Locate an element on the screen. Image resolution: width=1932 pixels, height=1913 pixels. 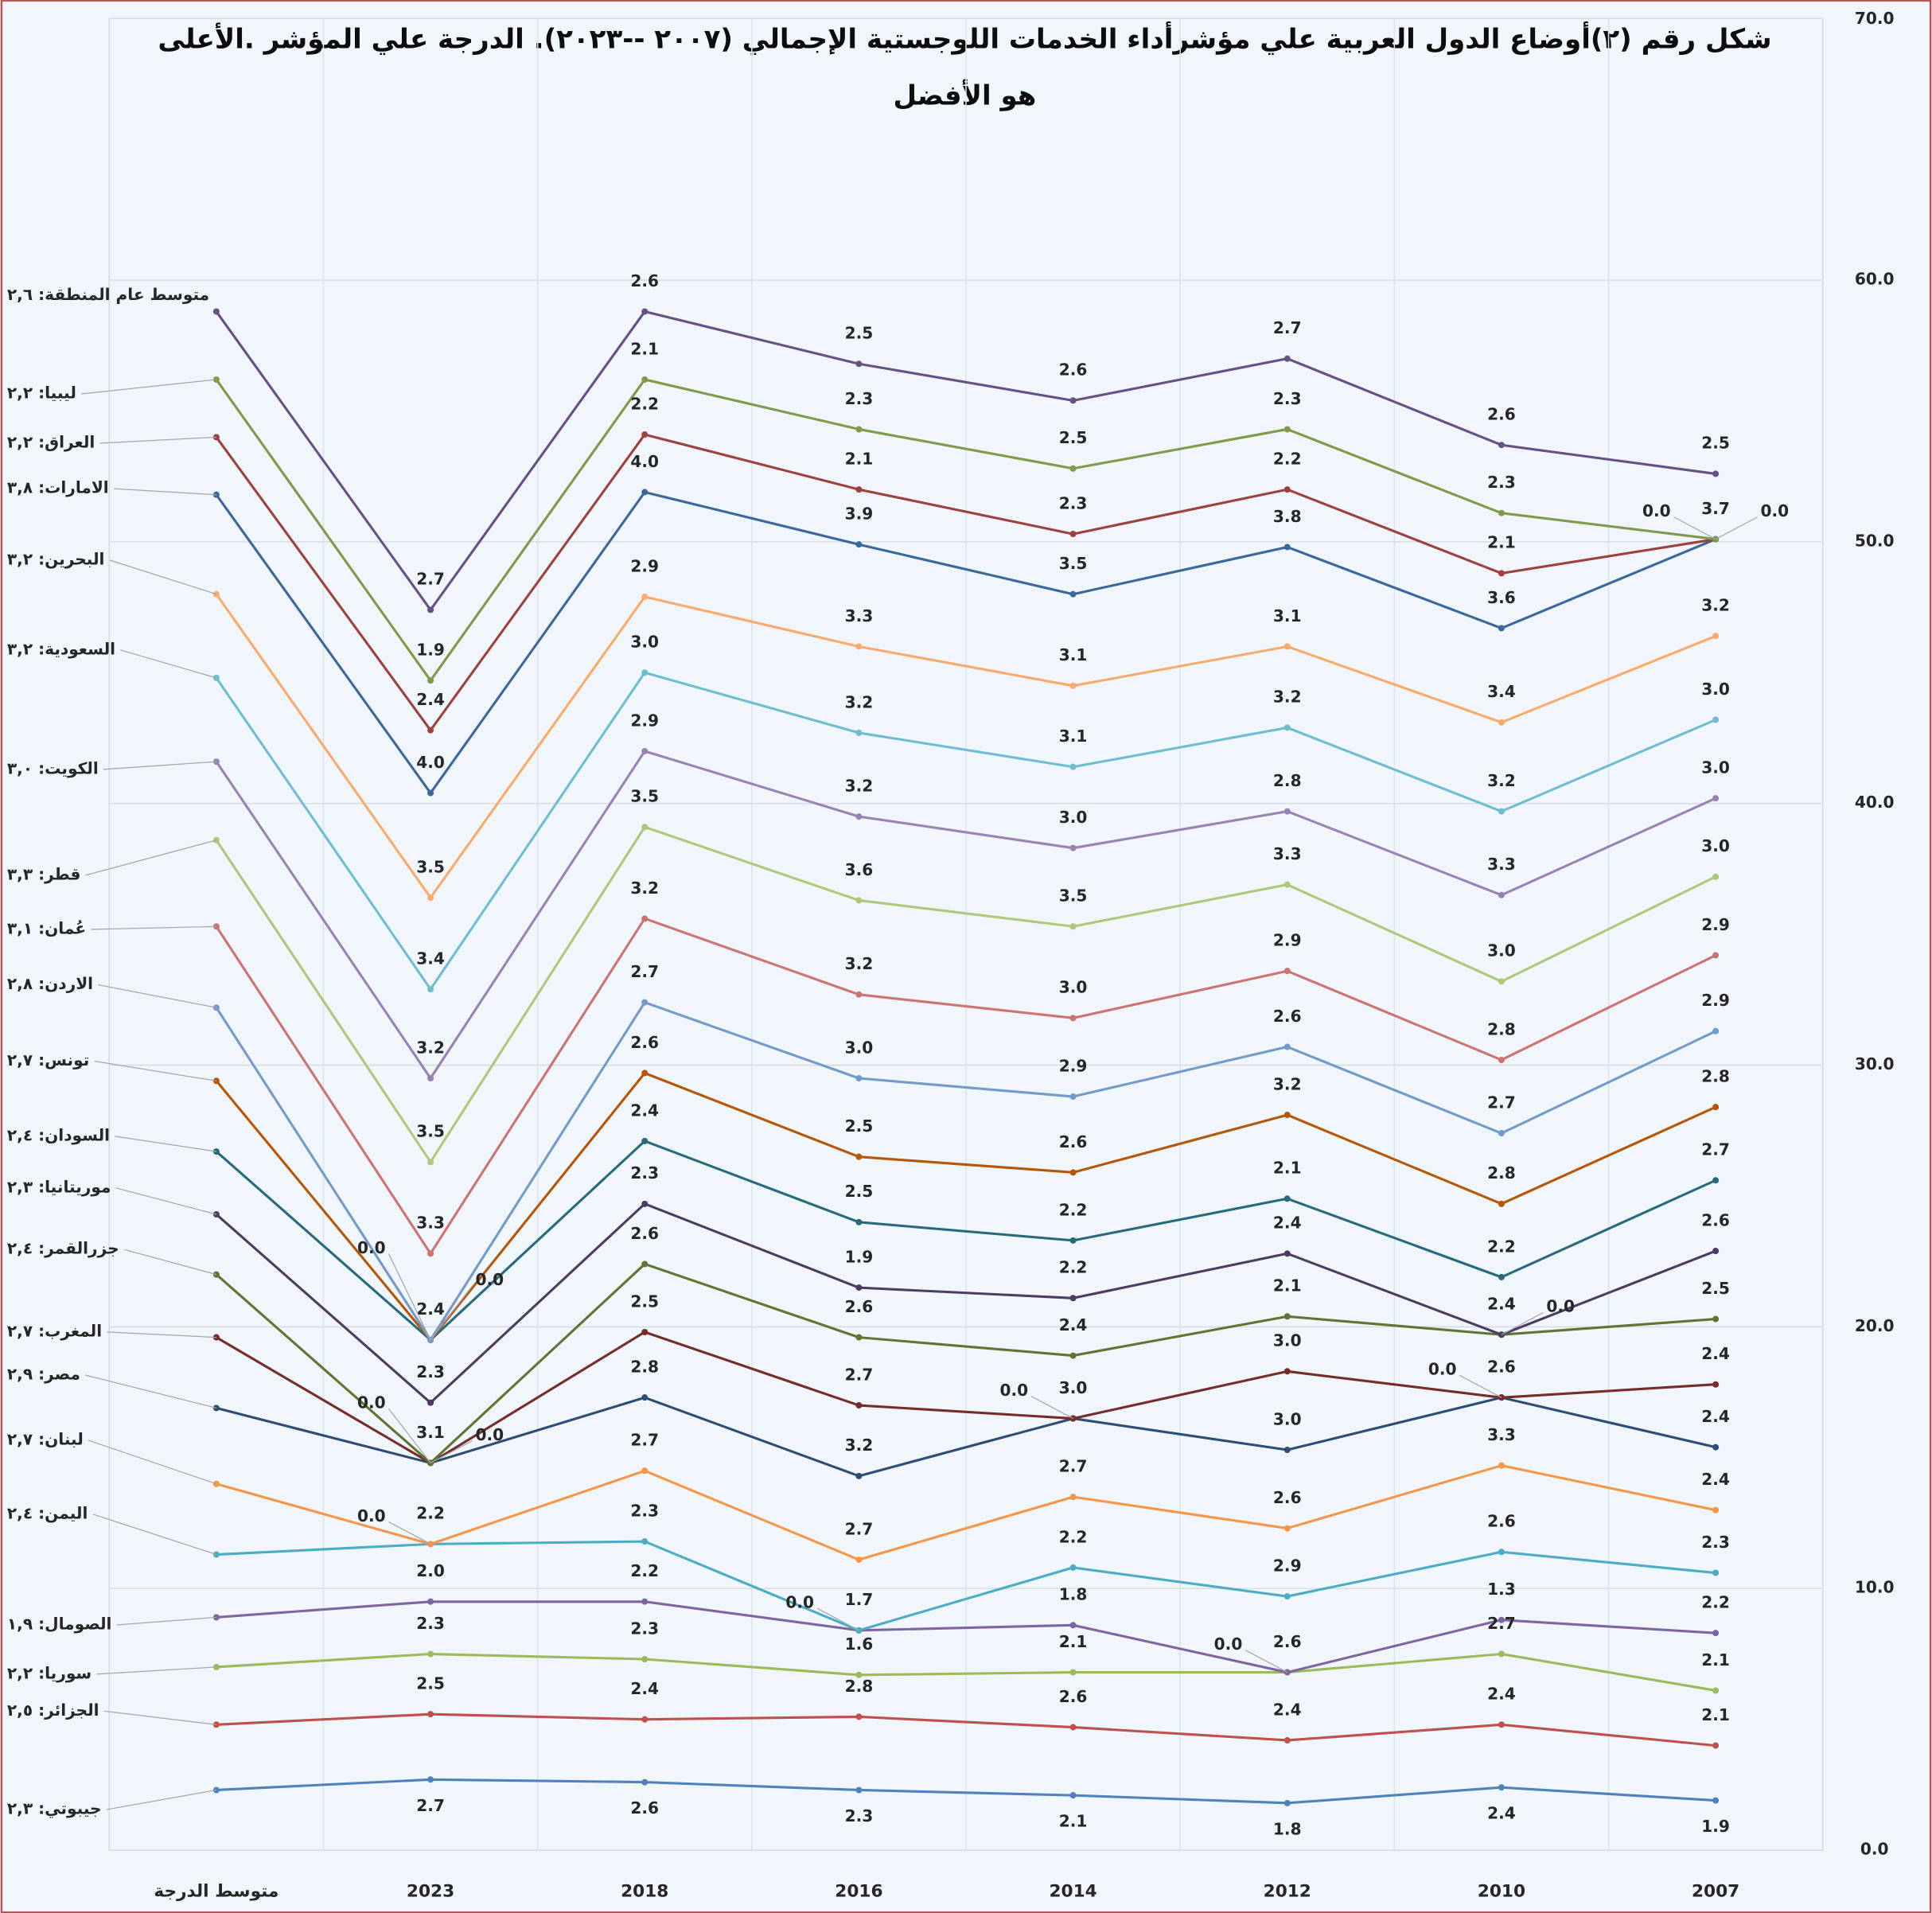
country-label: لبنان: ٢,٧ is located at coordinates (45, 1438).